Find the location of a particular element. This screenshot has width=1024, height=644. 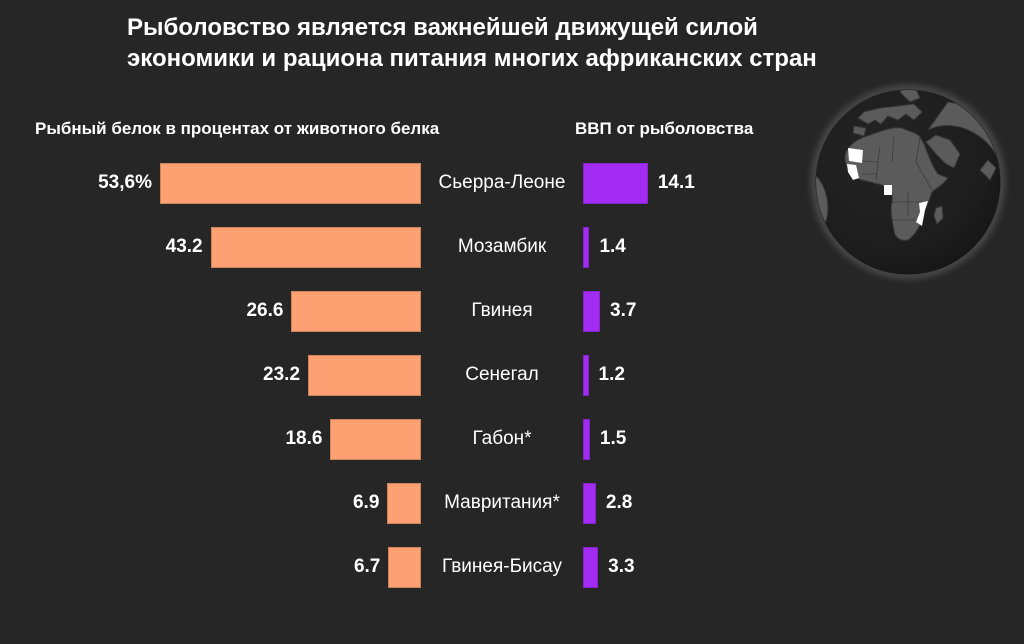

gdp-value: 2.8 is located at coordinates (619, 502).